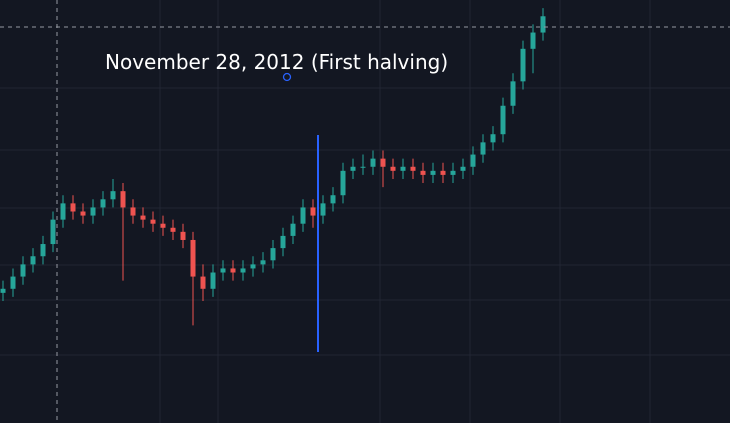  What do you see at coordinates (276, 62) in the screenshot?
I see `annotation: November 28, 2012 (First halving)` at bounding box center [276, 62].